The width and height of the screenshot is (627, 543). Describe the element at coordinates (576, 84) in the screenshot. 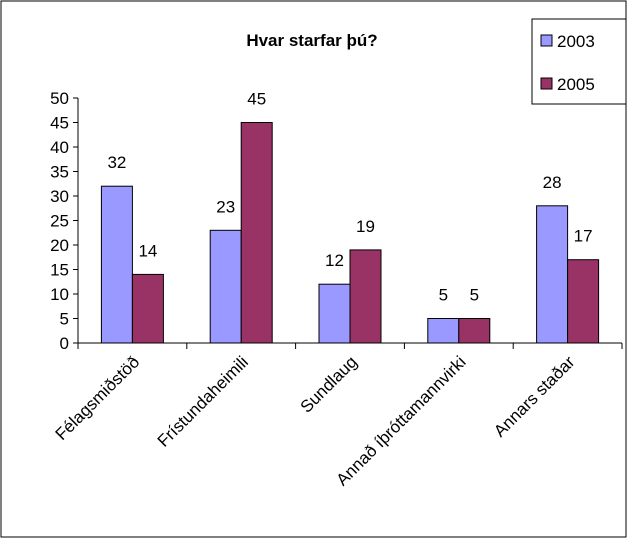

I see `legend-label: 2005` at that location.